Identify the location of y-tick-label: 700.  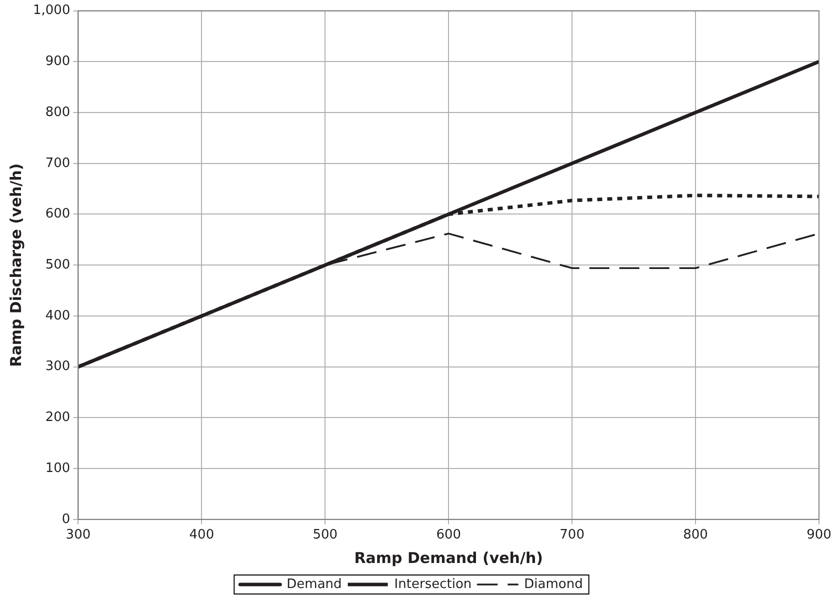
(57, 163).